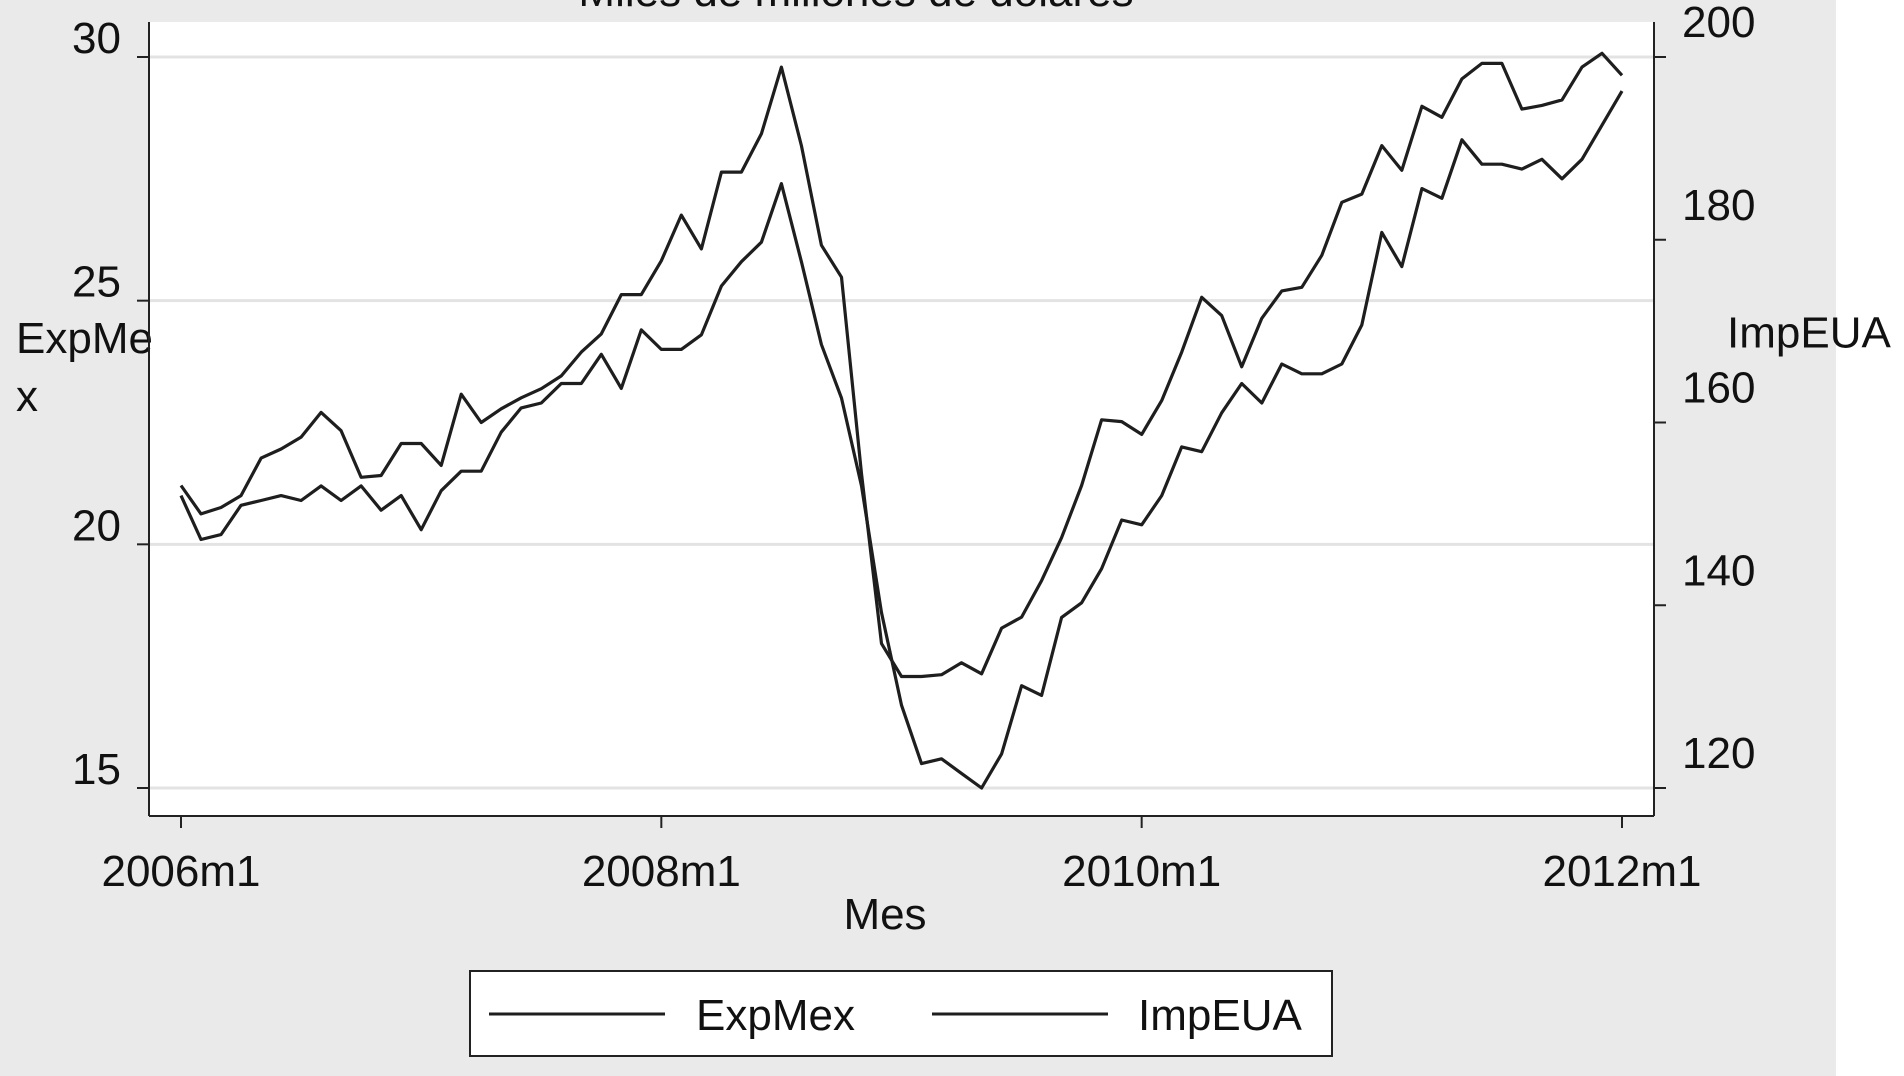 The height and width of the screenshot is (1076, 1904). I want to click on y-axis-title: ExpMex, so click(84, 367).